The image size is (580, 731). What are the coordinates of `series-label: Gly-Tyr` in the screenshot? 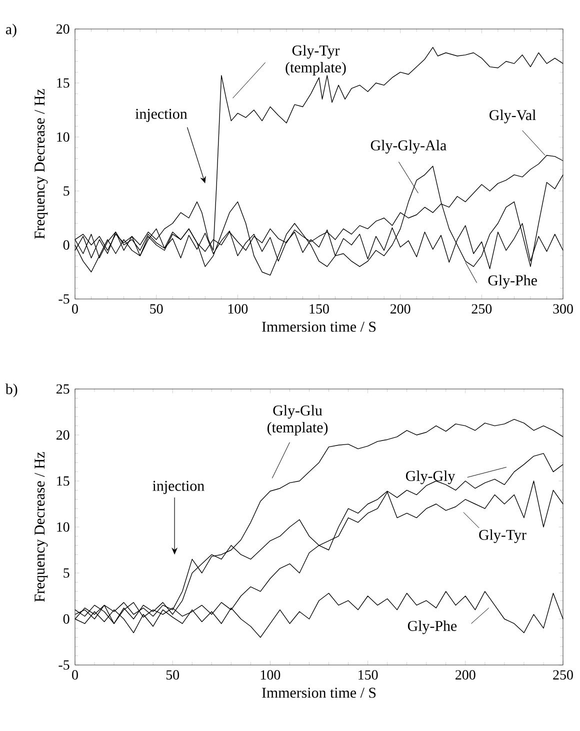 It's located at (502, 536).